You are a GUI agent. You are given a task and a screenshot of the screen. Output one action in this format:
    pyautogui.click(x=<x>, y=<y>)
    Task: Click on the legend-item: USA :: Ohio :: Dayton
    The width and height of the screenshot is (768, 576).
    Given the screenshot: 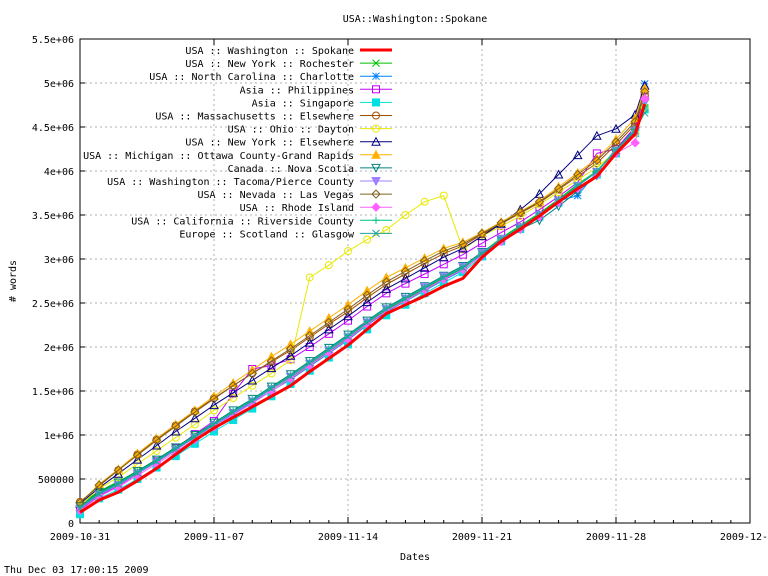 What is the action you would take?
    pyautogui.click(x=310, y=130)
    